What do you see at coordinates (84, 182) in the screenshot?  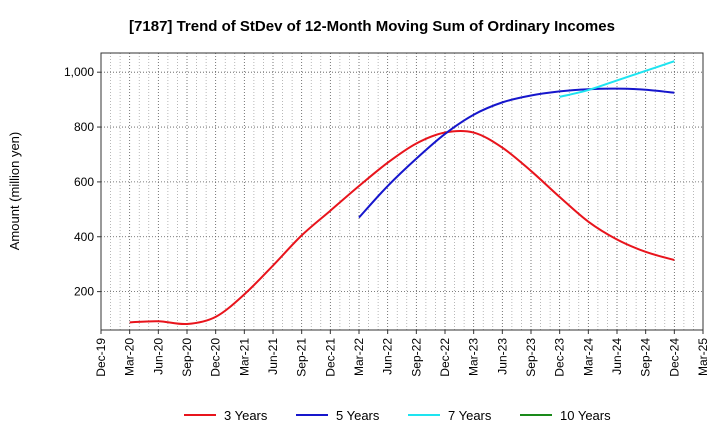 I see `y-tick-label: 600` at bounding box center [84, 182].